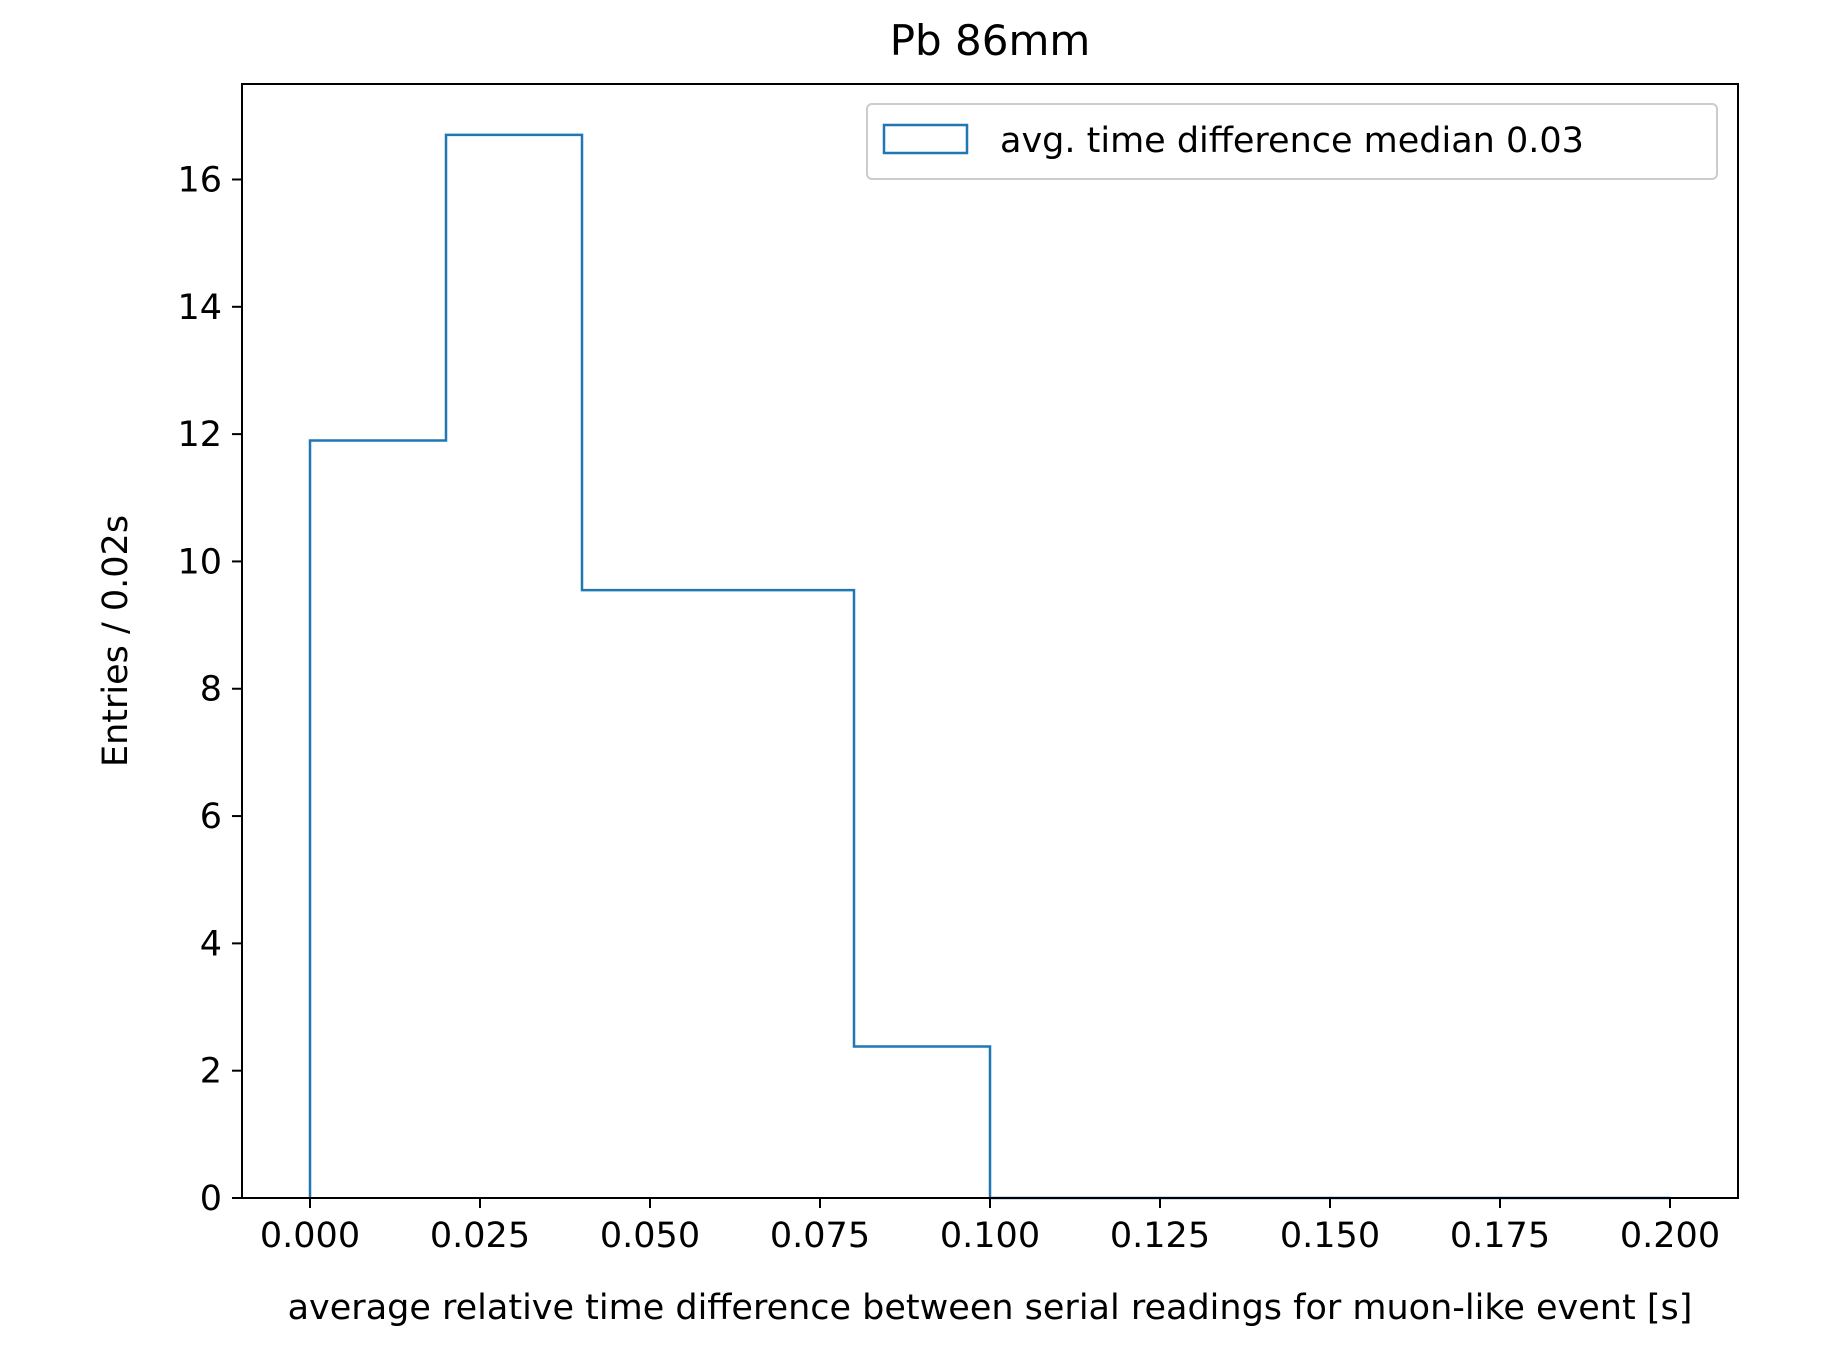 Image resolution: width=1833 pixels, height=1350 pixels. What do you see at coordinates (650, 1236) in the screenshot?
I see `x-tick-label: 0.050` at bounding box center [650, 1236].